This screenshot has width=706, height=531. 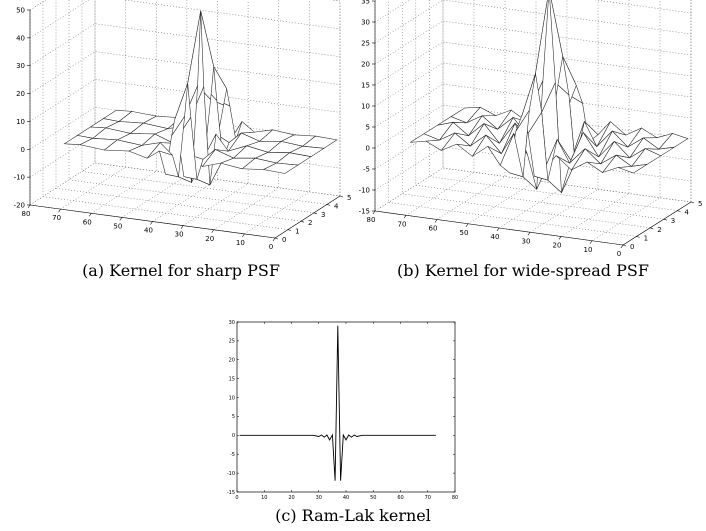 What do you see at coordinates (353, 515) in the screenshot?
I see `caption-c: (c) Ram-Lak kernel` at bounding box center [353, 515].